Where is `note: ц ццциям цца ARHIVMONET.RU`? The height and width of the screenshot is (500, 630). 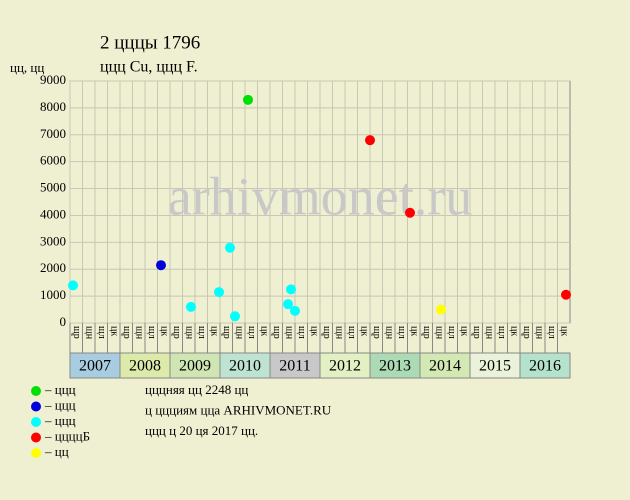 note: ц ццциям цца ARHIVMONET.RU is located at coordinates (238, 409).